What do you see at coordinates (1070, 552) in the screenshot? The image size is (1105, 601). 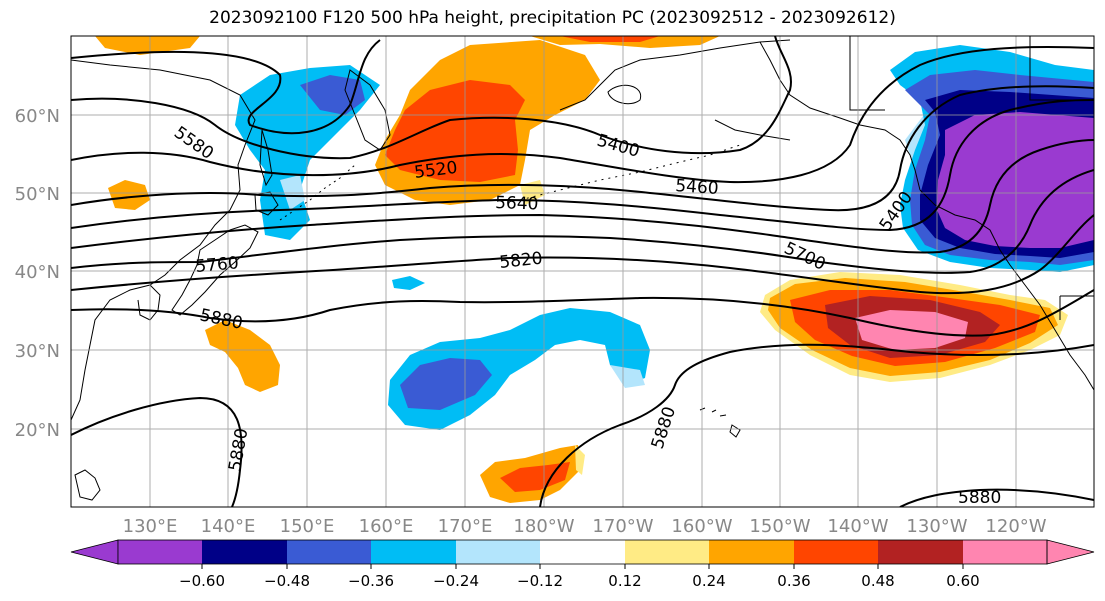 I see `colorbar-arrow-right` at bounding box center [1070, 552].